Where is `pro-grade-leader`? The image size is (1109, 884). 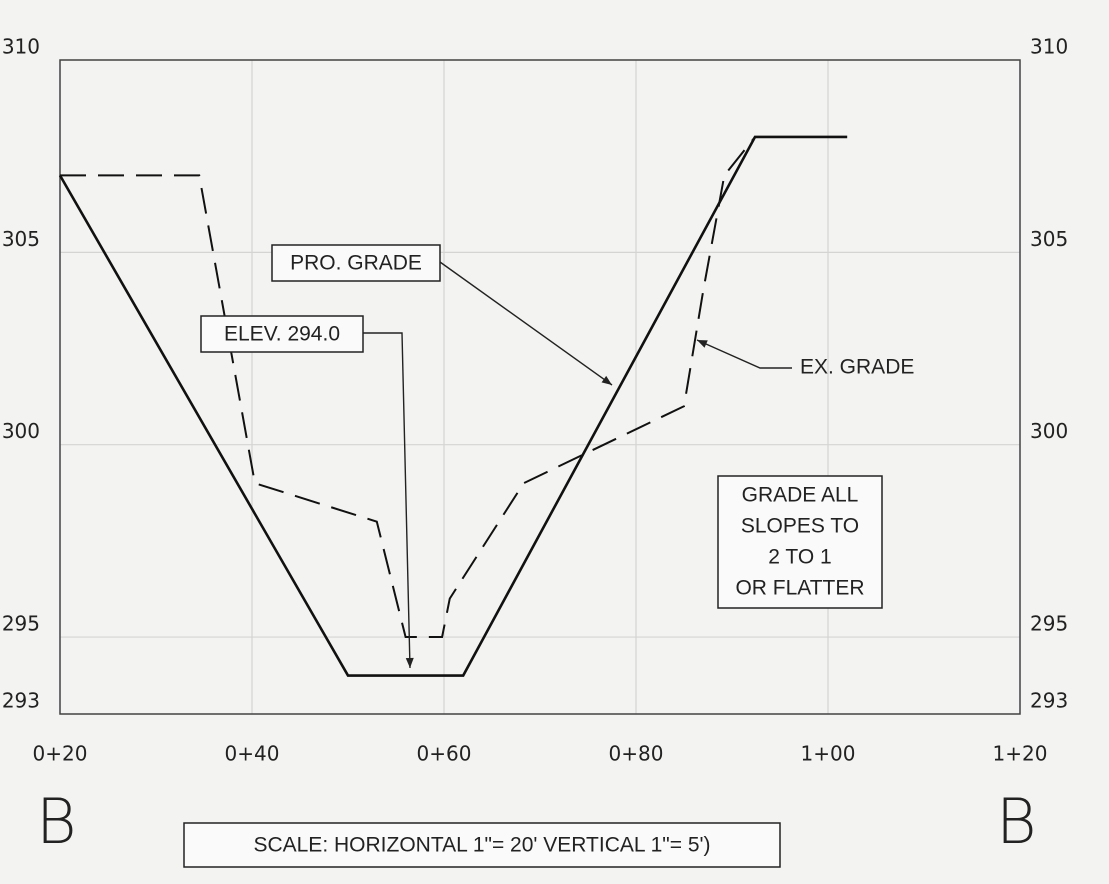
pro-grade-leader is located at coordinates (526, 323).